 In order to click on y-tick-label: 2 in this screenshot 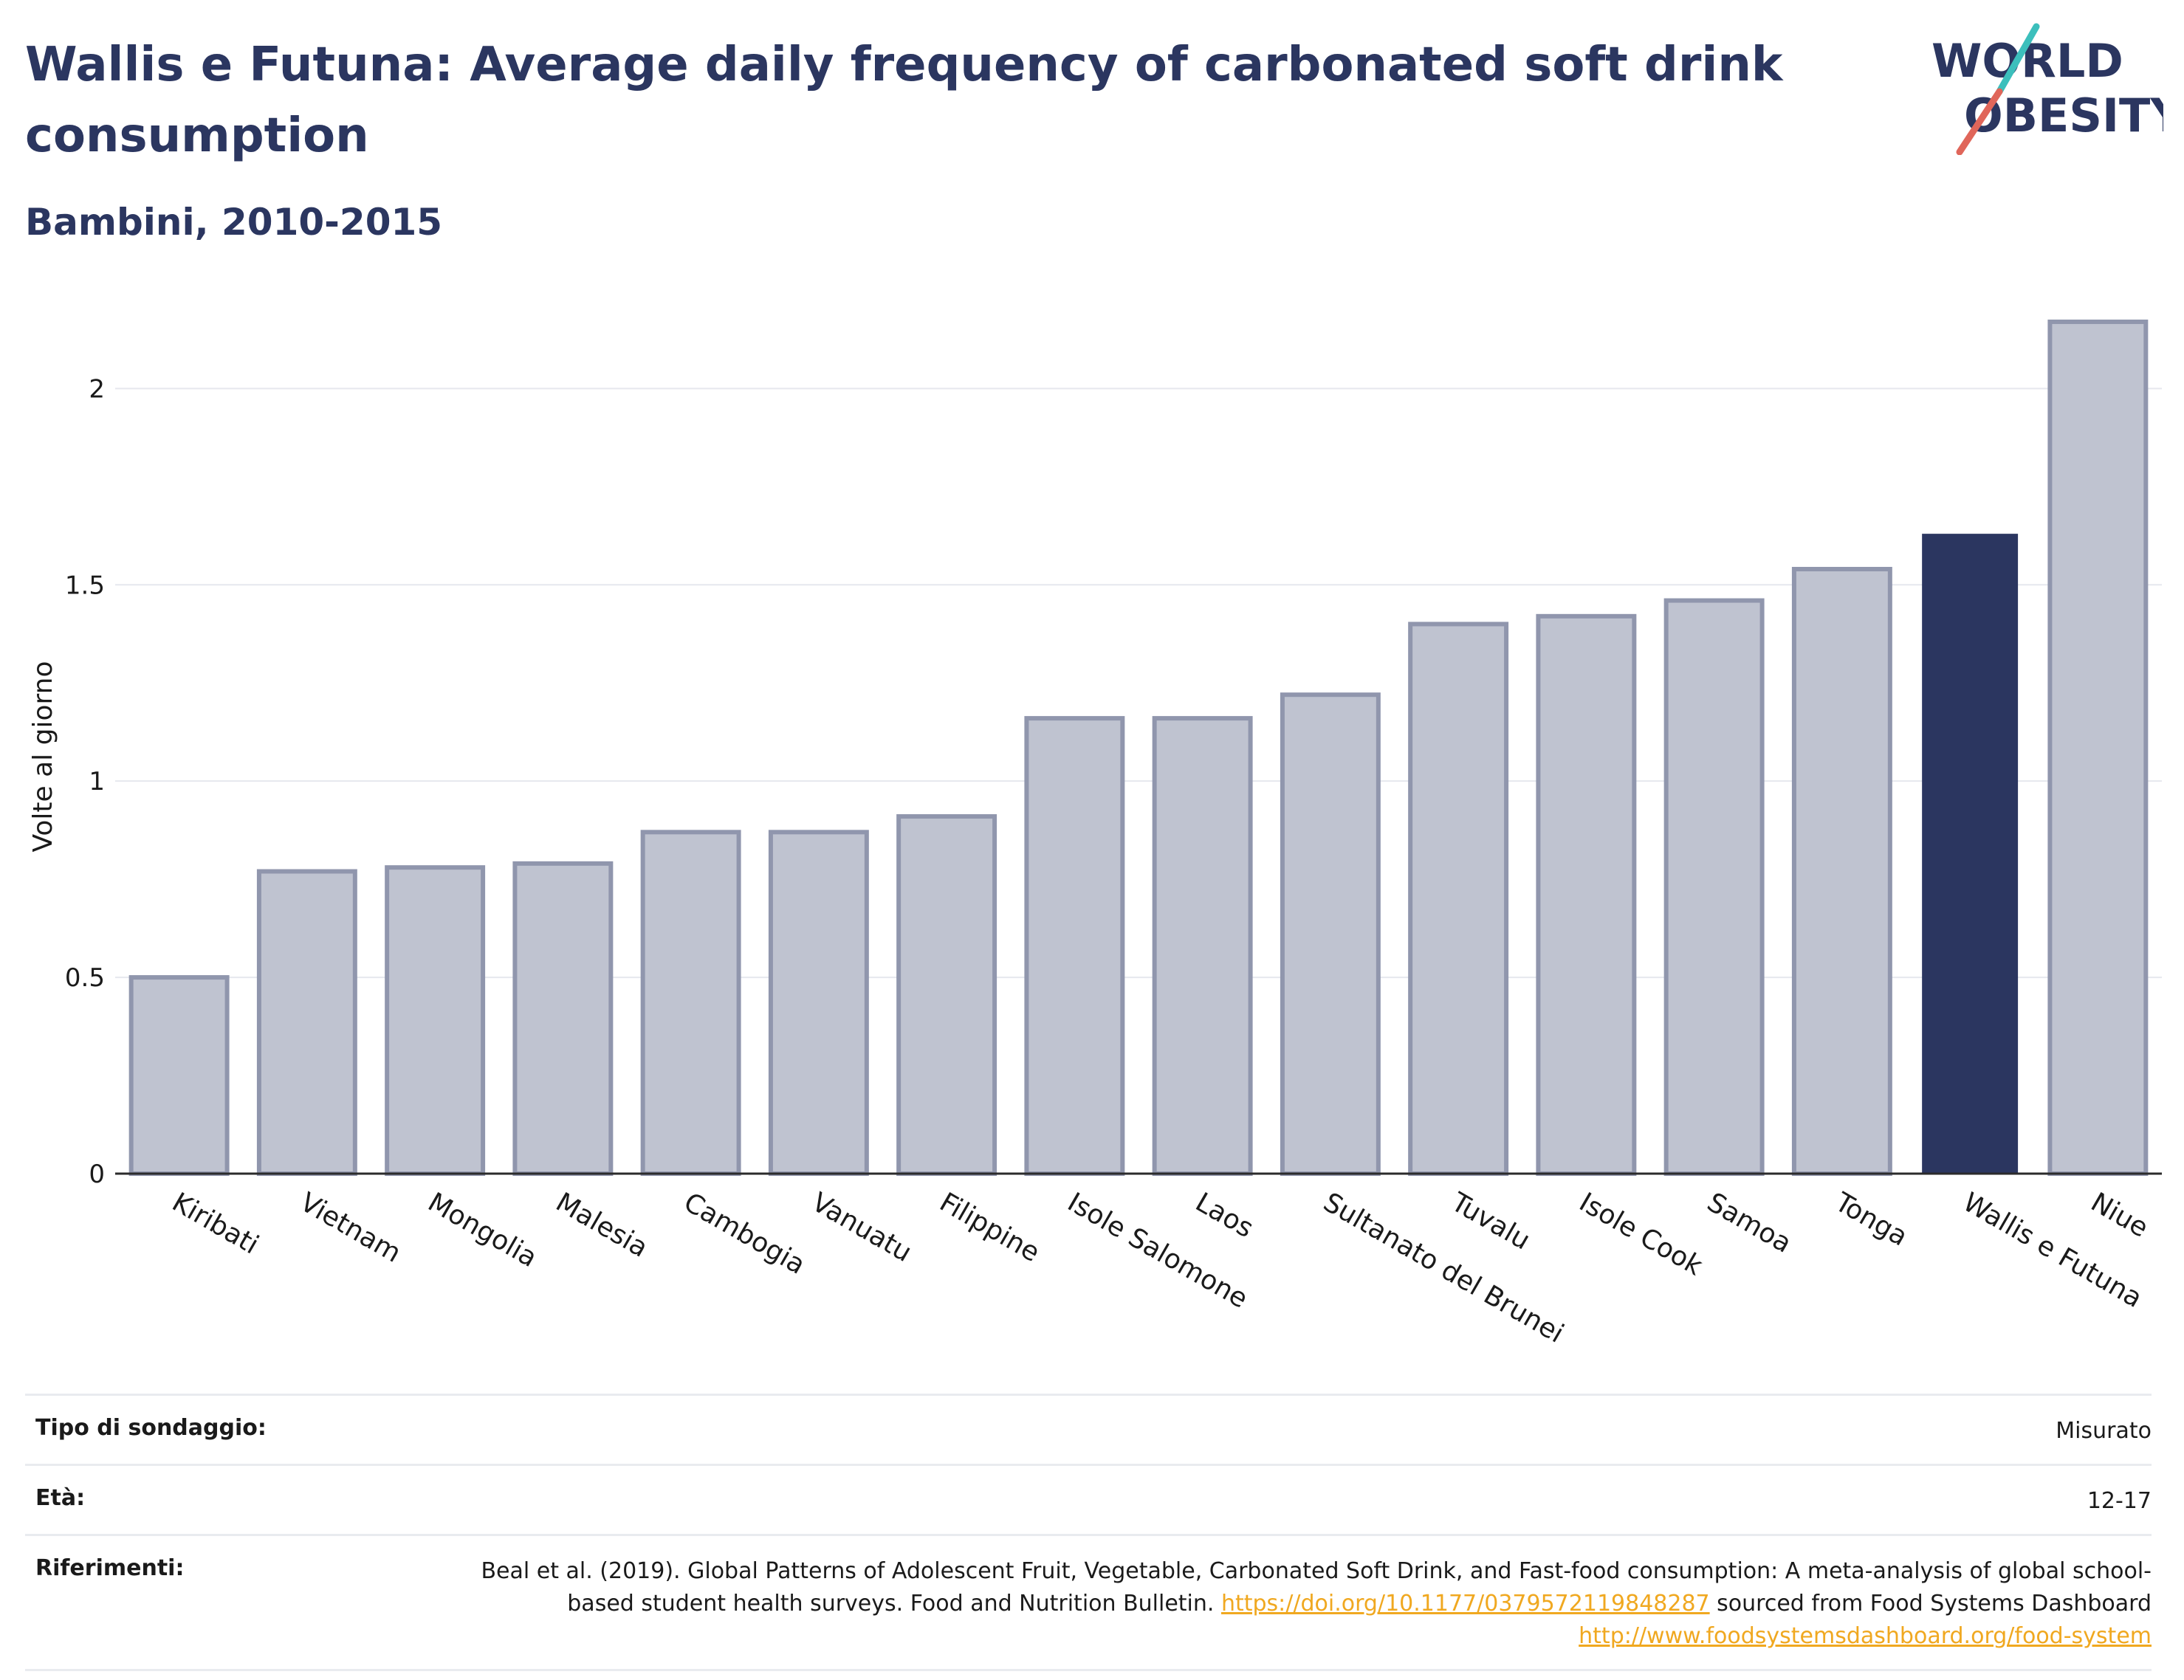, I will do `click(97, 389)`.